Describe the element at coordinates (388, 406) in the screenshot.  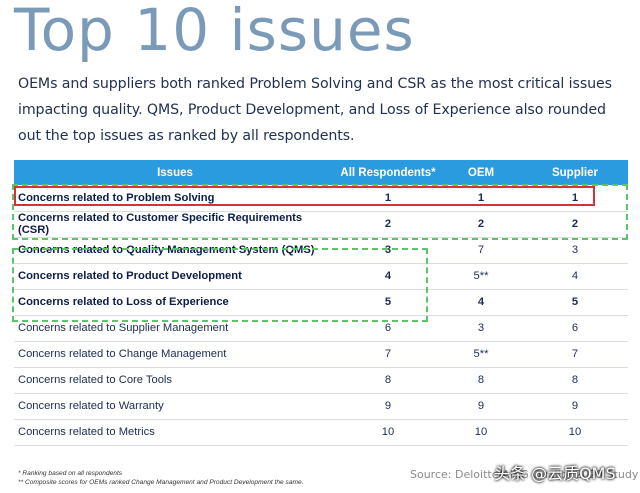
I see `all-respondents-cell: 9` at that location.